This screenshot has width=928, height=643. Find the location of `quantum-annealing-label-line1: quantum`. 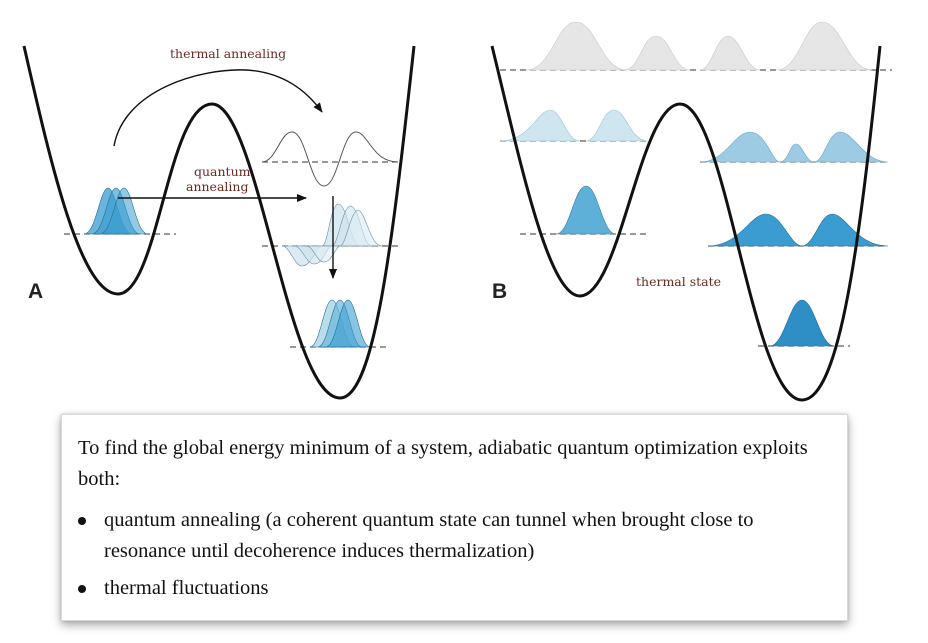

quantum-annealing-label-line1: quantum is located at coordinates (222, 171).